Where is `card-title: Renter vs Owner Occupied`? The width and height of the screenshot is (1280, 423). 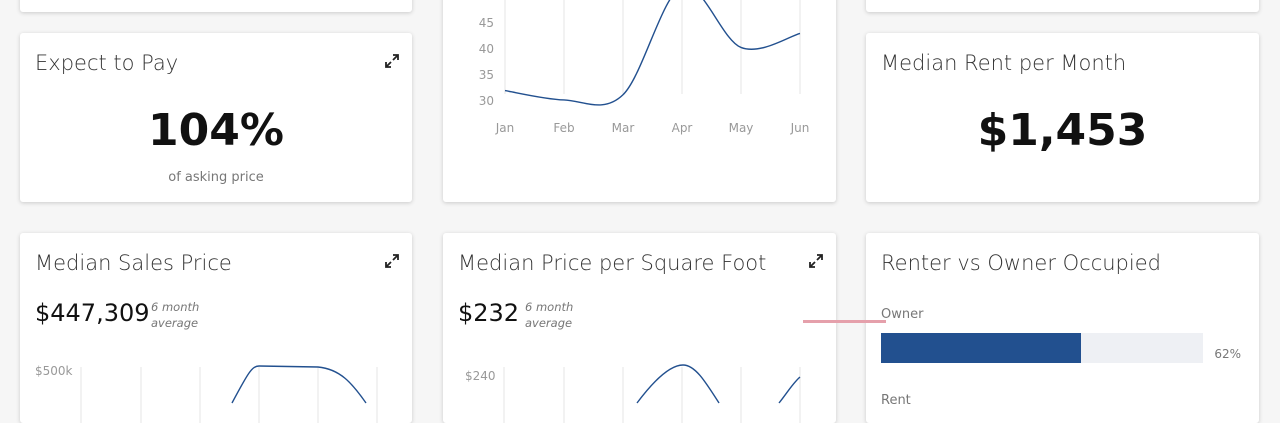 card-title: Renter vs Owner Occupied is located at coordinates (1021, 263).